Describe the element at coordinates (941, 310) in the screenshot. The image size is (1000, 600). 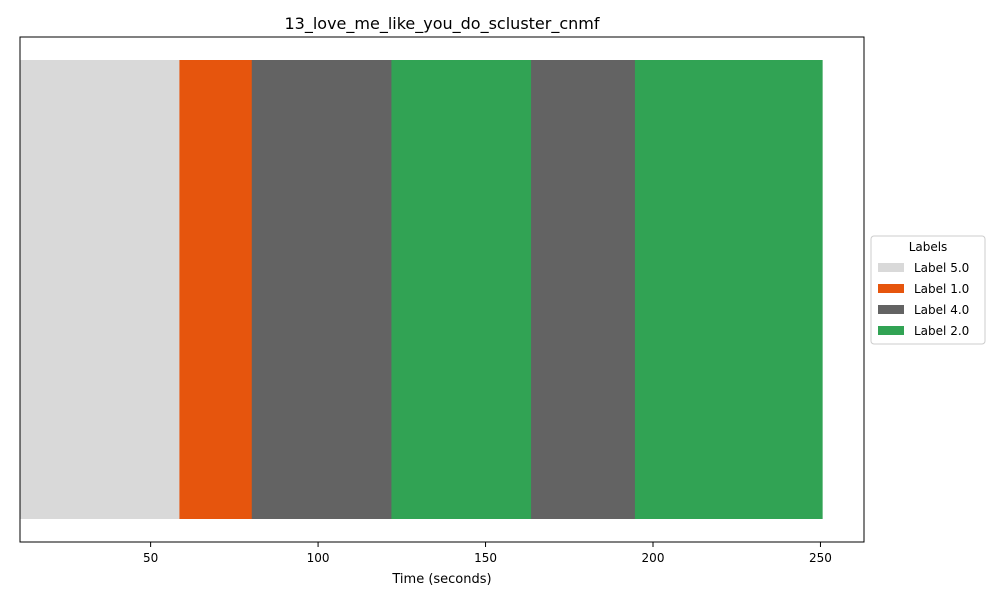
I see `legend-label-3: Label 4.0` at that location.